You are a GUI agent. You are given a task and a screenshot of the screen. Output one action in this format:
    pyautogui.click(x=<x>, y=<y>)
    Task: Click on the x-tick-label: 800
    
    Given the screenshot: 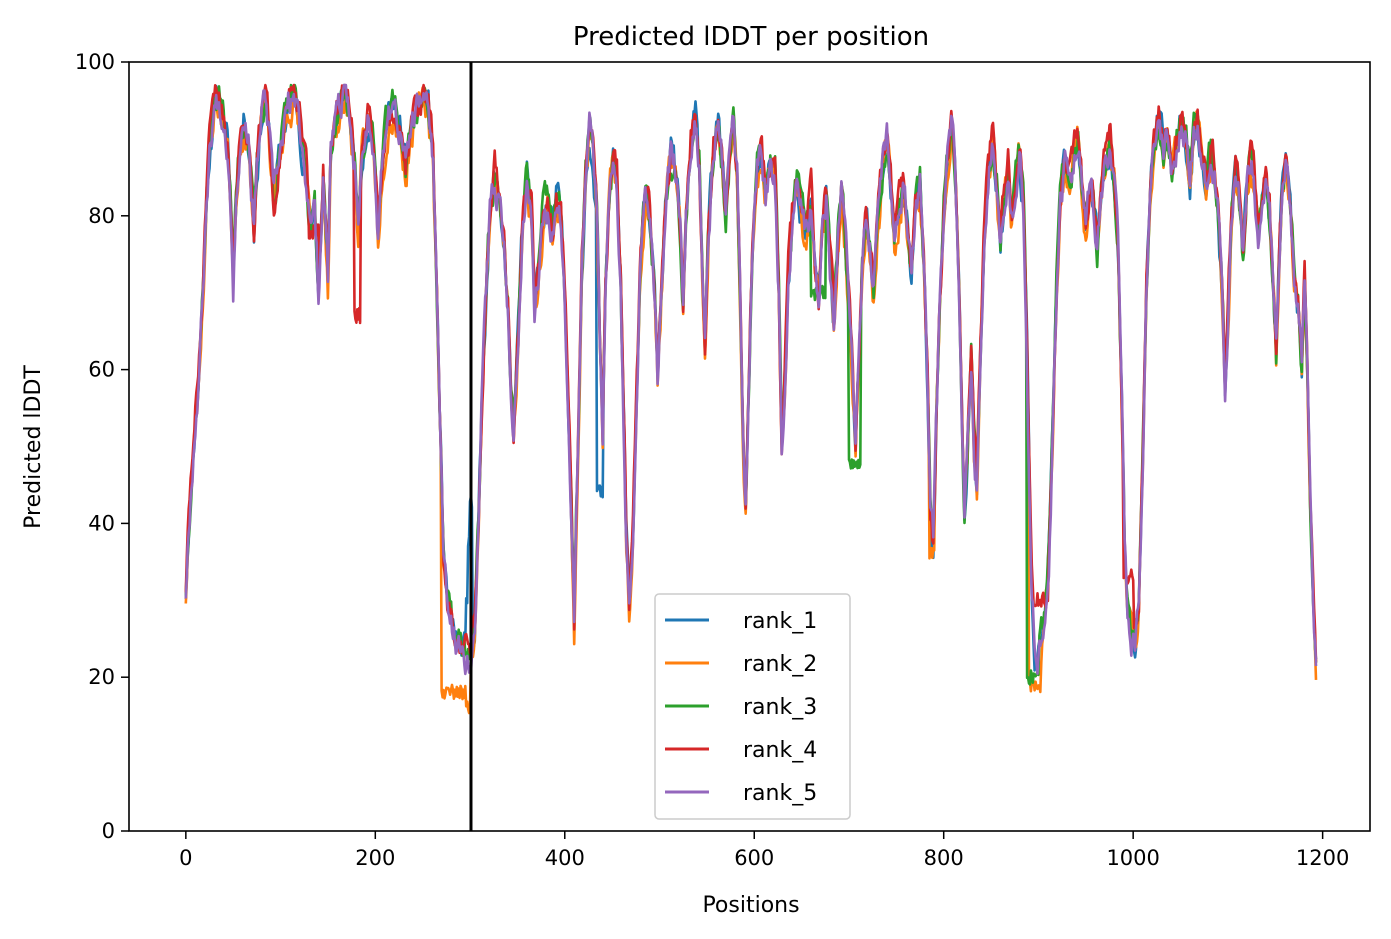 What is the action you would take?
    pyautogui.click(x=944, y=858)
    